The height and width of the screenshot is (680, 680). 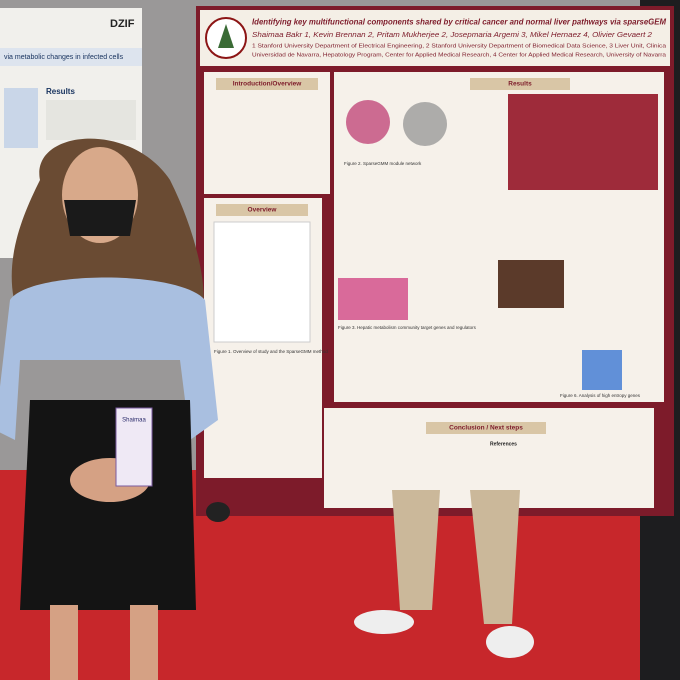 I want to click on badge, so click(x=134, y=447).